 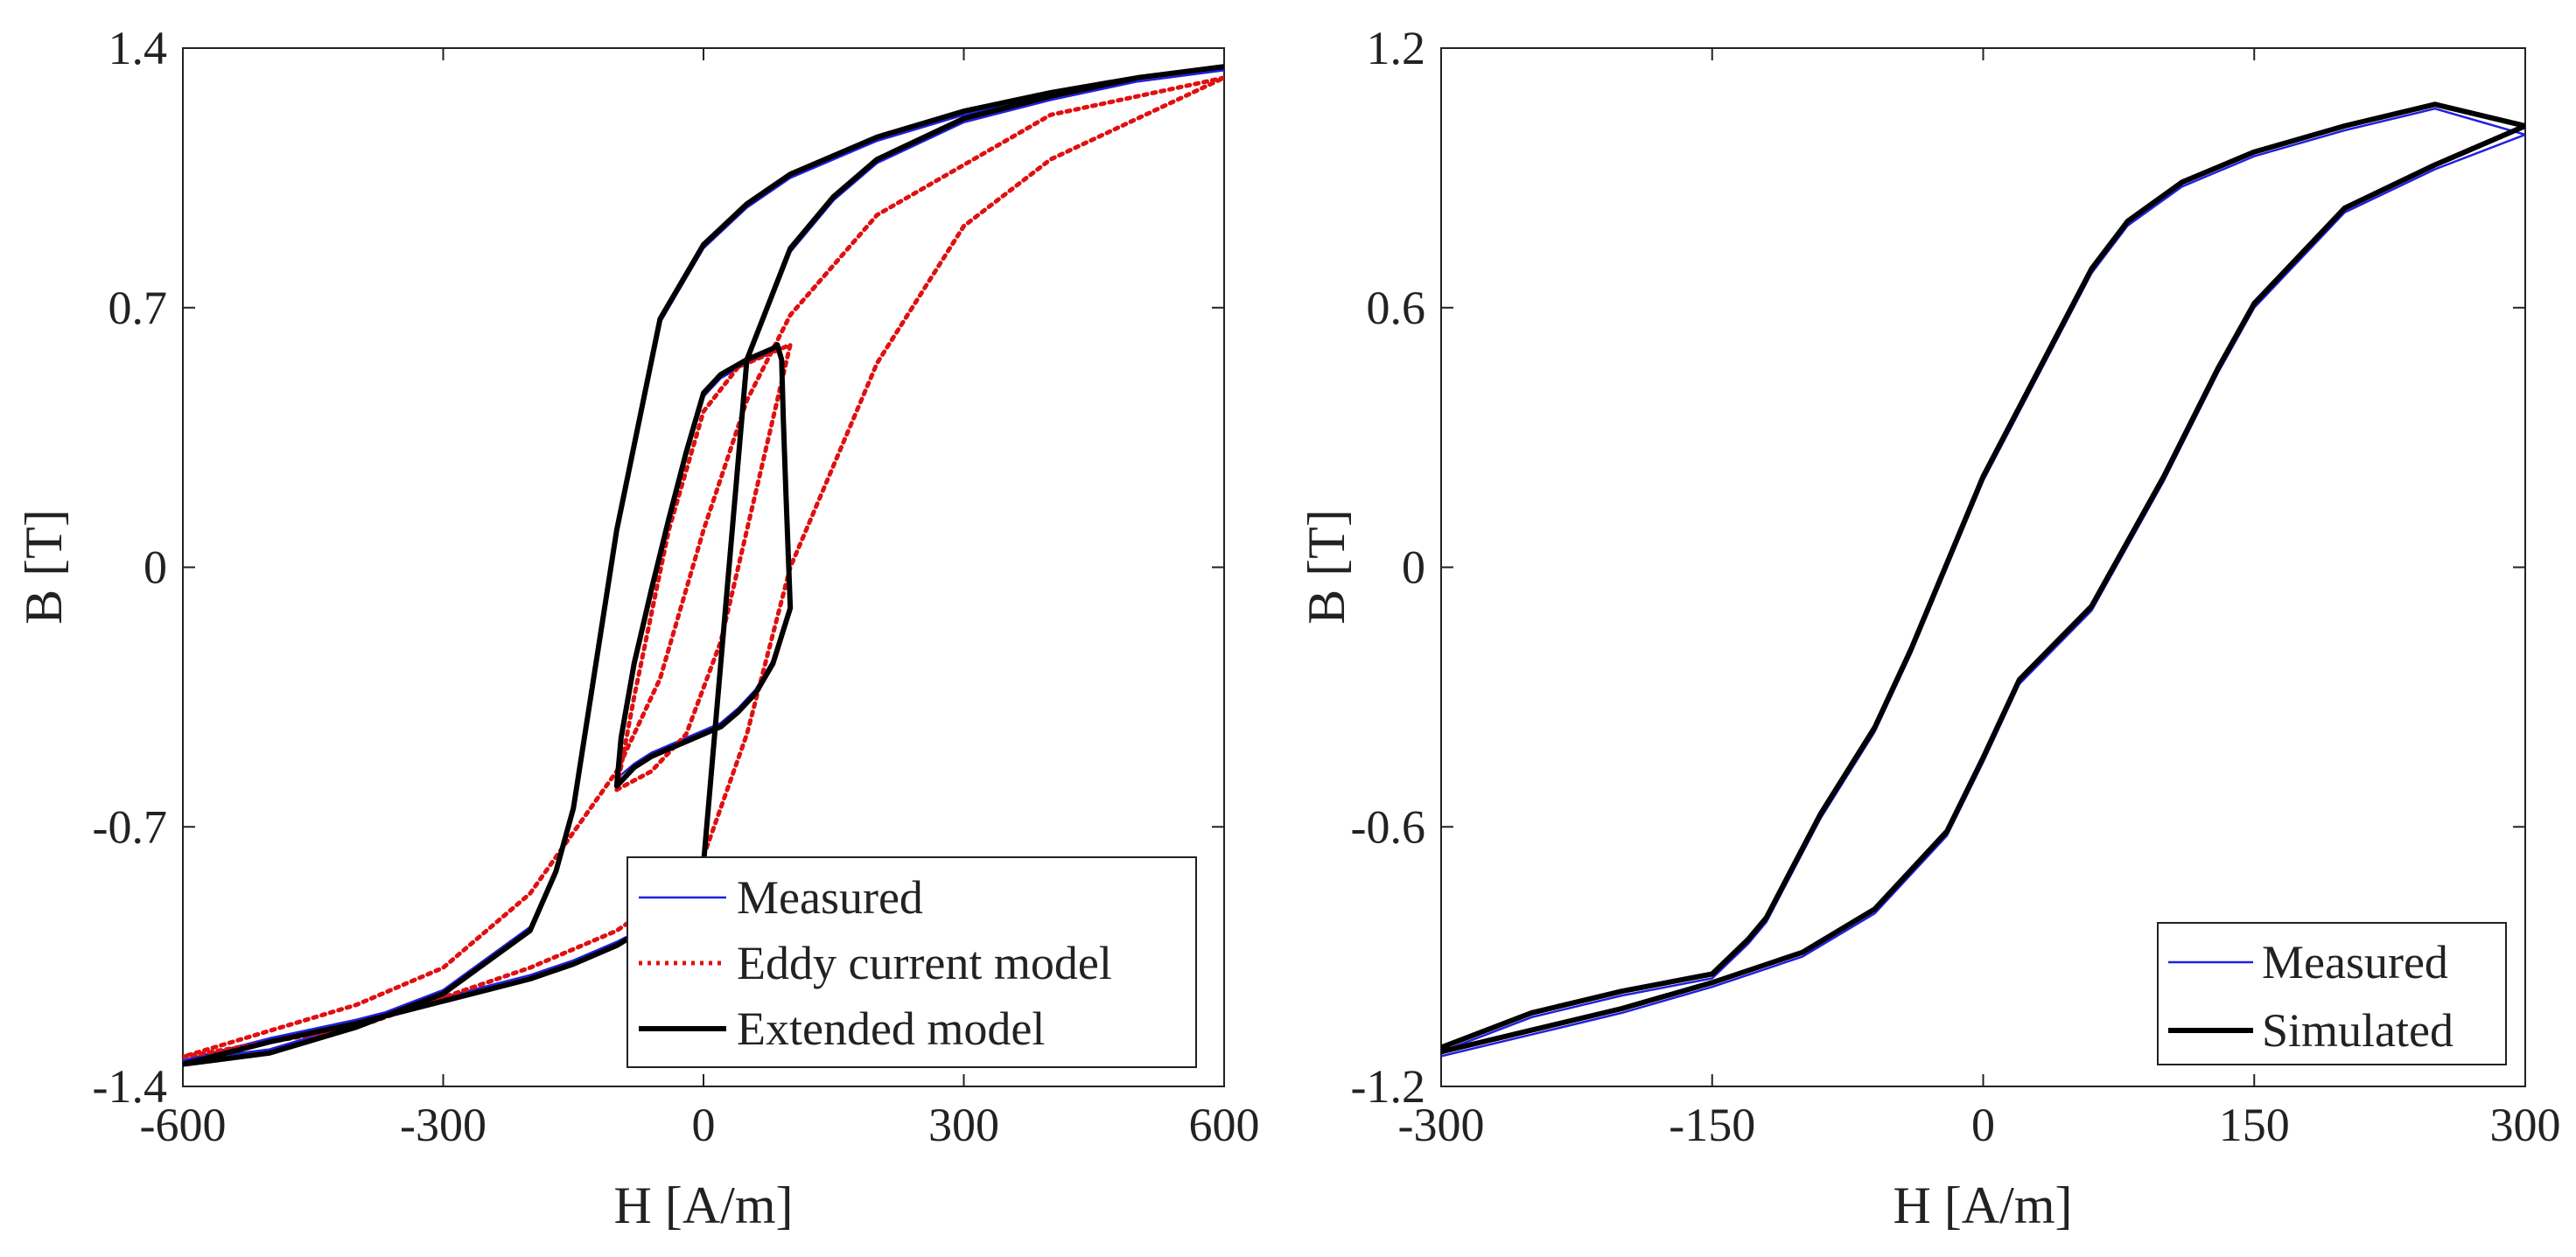 I want to click on left-y-tick-label: 1.4, so click(x=138, y=48).